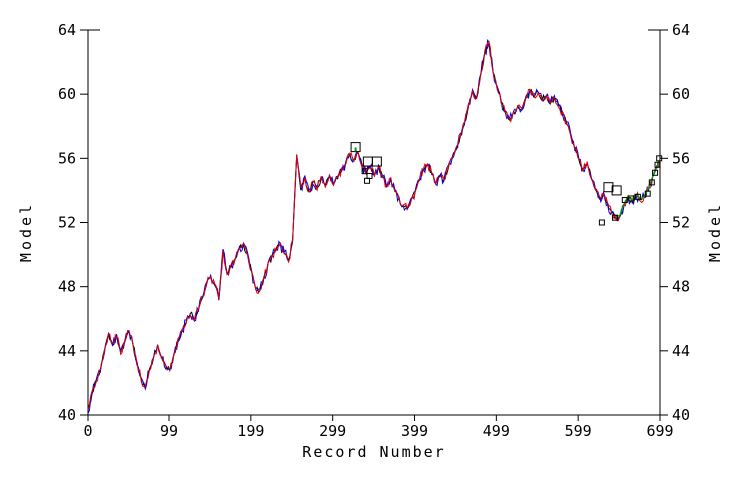 The height and width of the screenshot is (477, 753). Describe the element at coordinates (374, 452) in the screenshot. I see `x-axis-title: Record Number` at that location.